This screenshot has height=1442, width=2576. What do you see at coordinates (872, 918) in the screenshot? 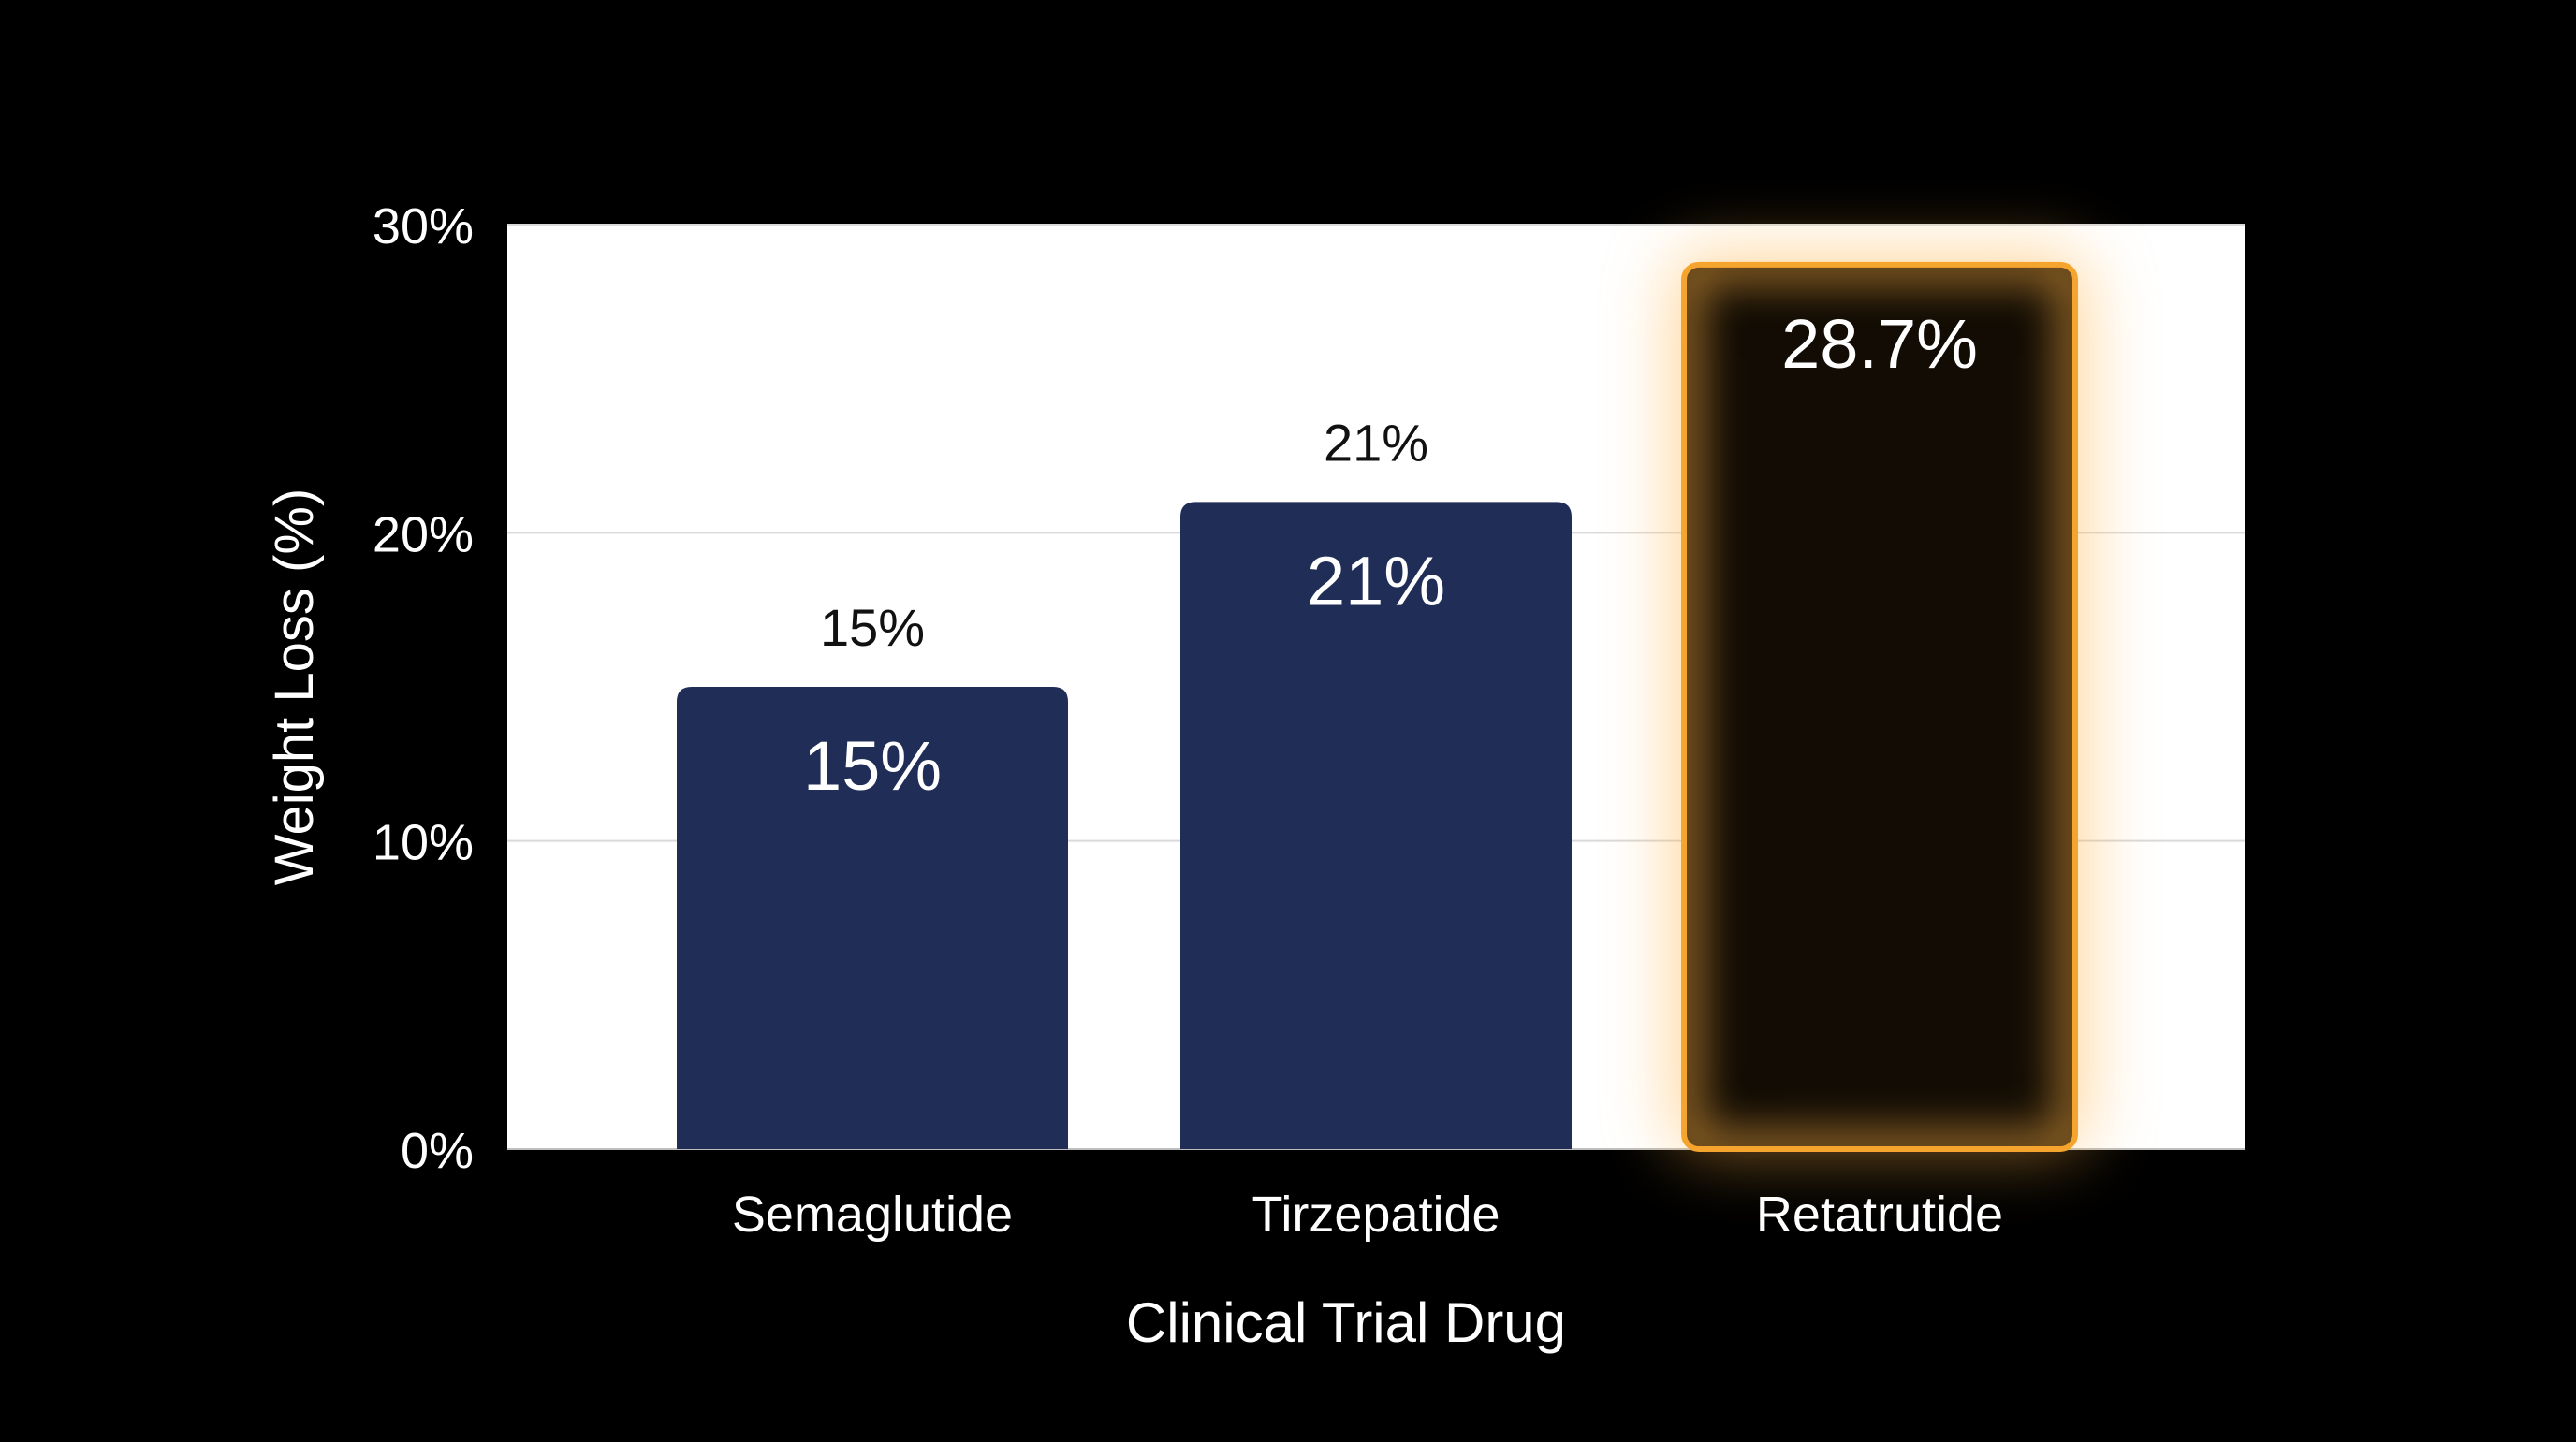
I see `bar-semaglutide` at bounding box center [872, 918].